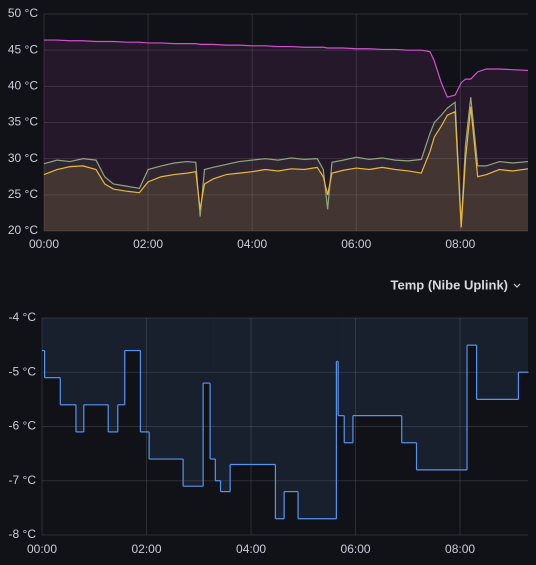  I want to click on y-tick-label: 20 °C, so click(23, 230).